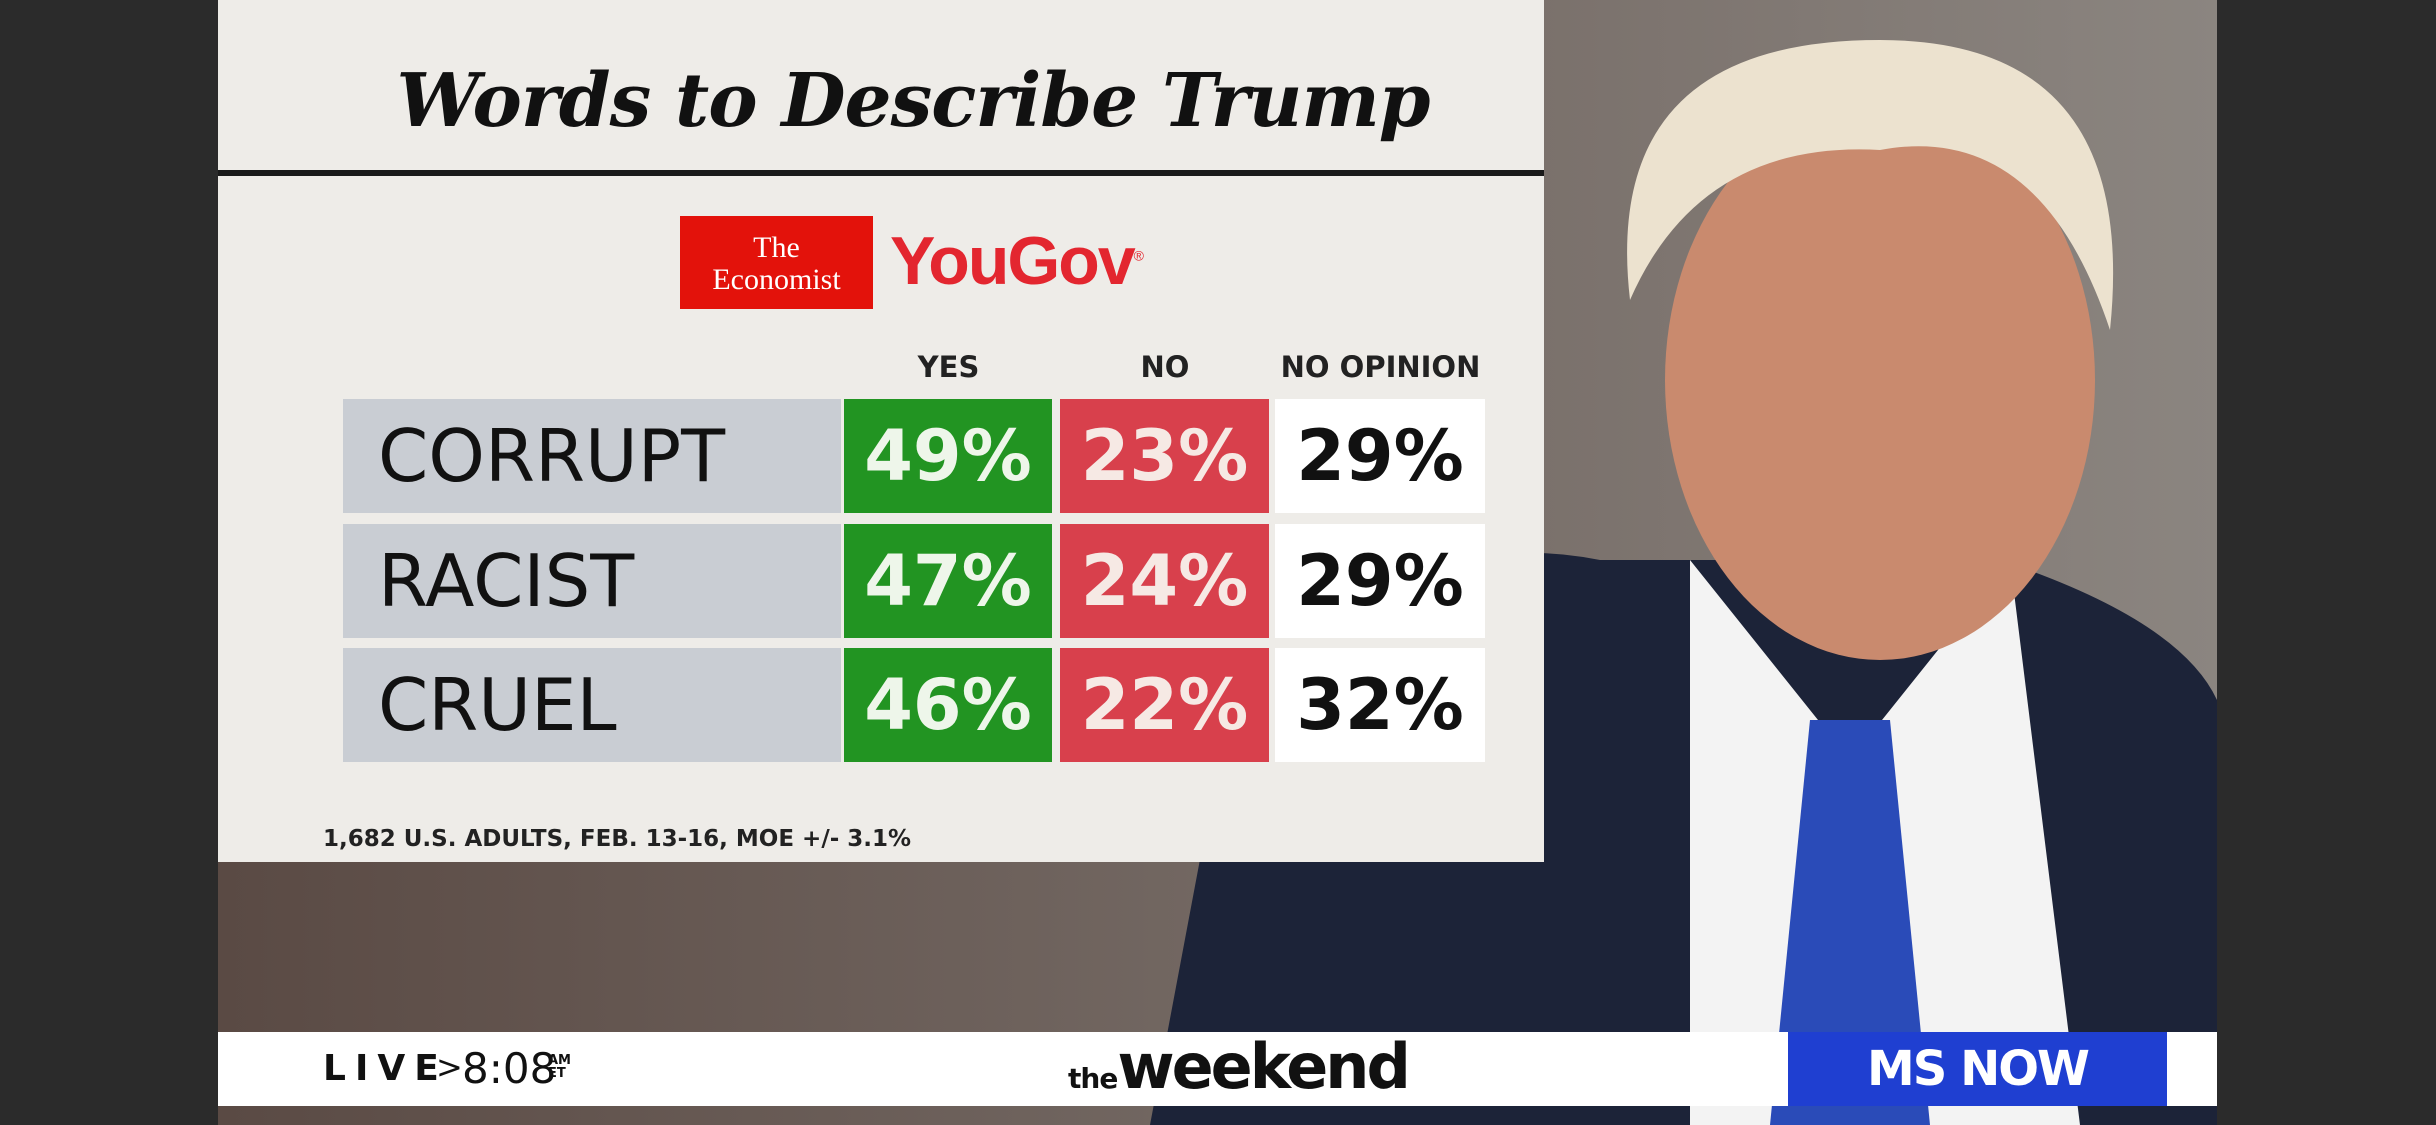  Describe the element at coordinates (559, 1060) in the screenshot. I see `am: AM` at that location.